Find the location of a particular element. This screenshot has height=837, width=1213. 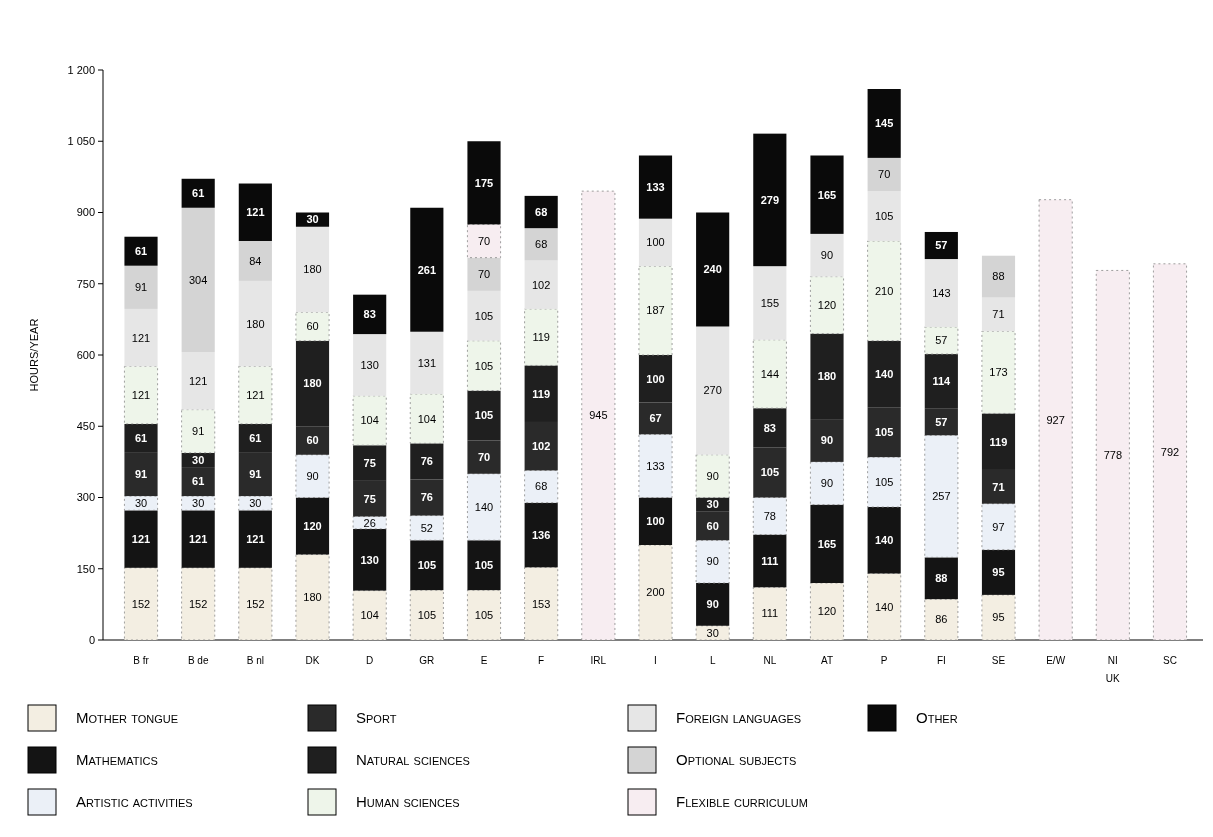

data-label: 792 is located at coordinates (1170, 451).